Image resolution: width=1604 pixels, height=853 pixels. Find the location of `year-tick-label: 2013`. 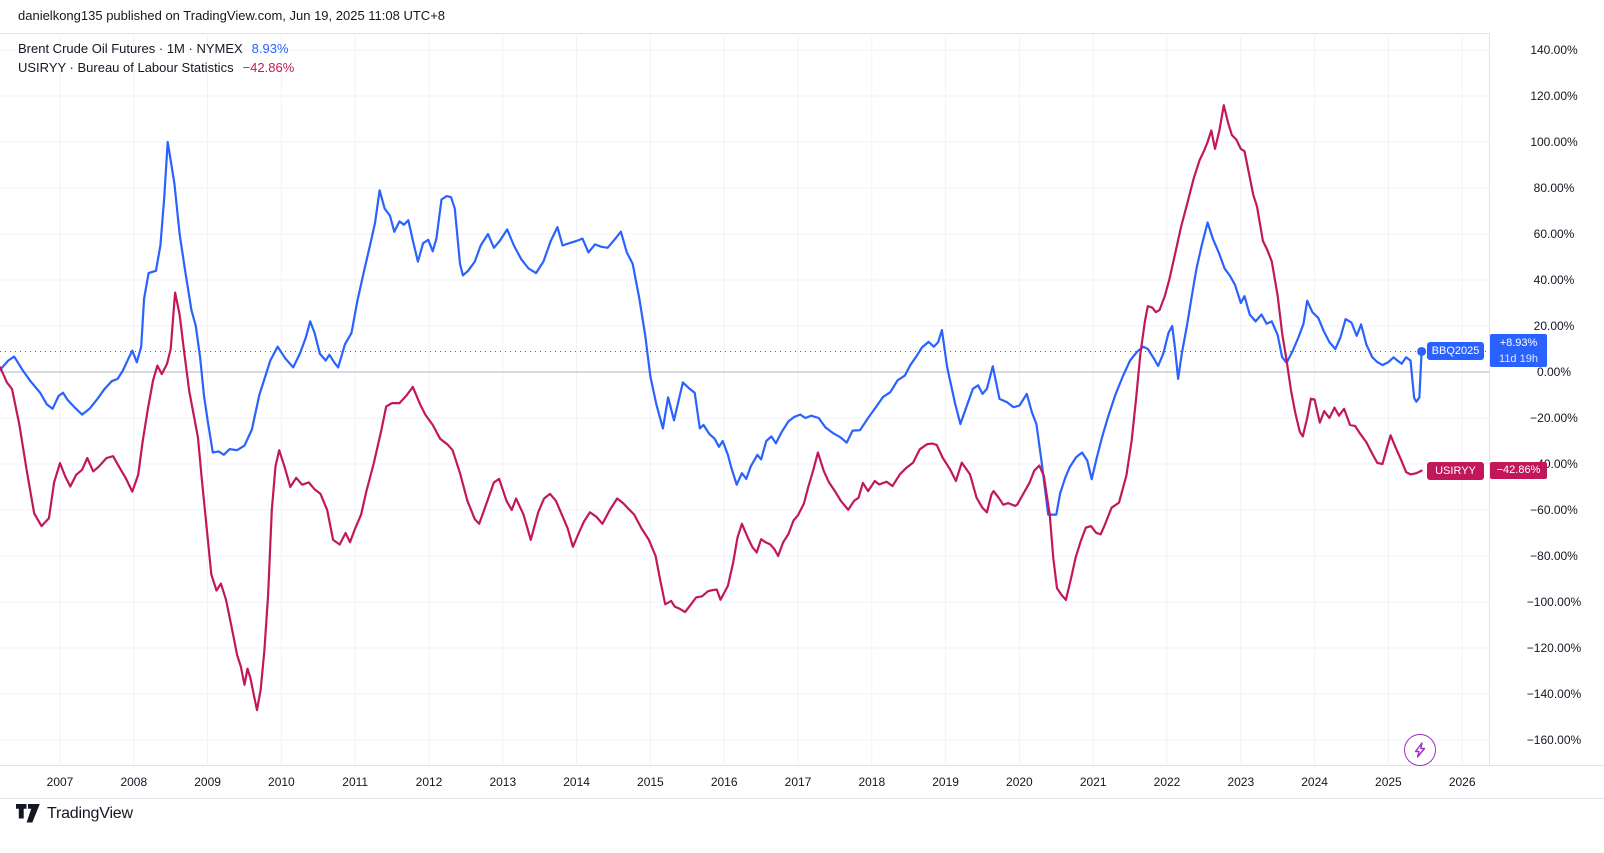

year-tick-label: 2013 is located at coordinates (503, 782).